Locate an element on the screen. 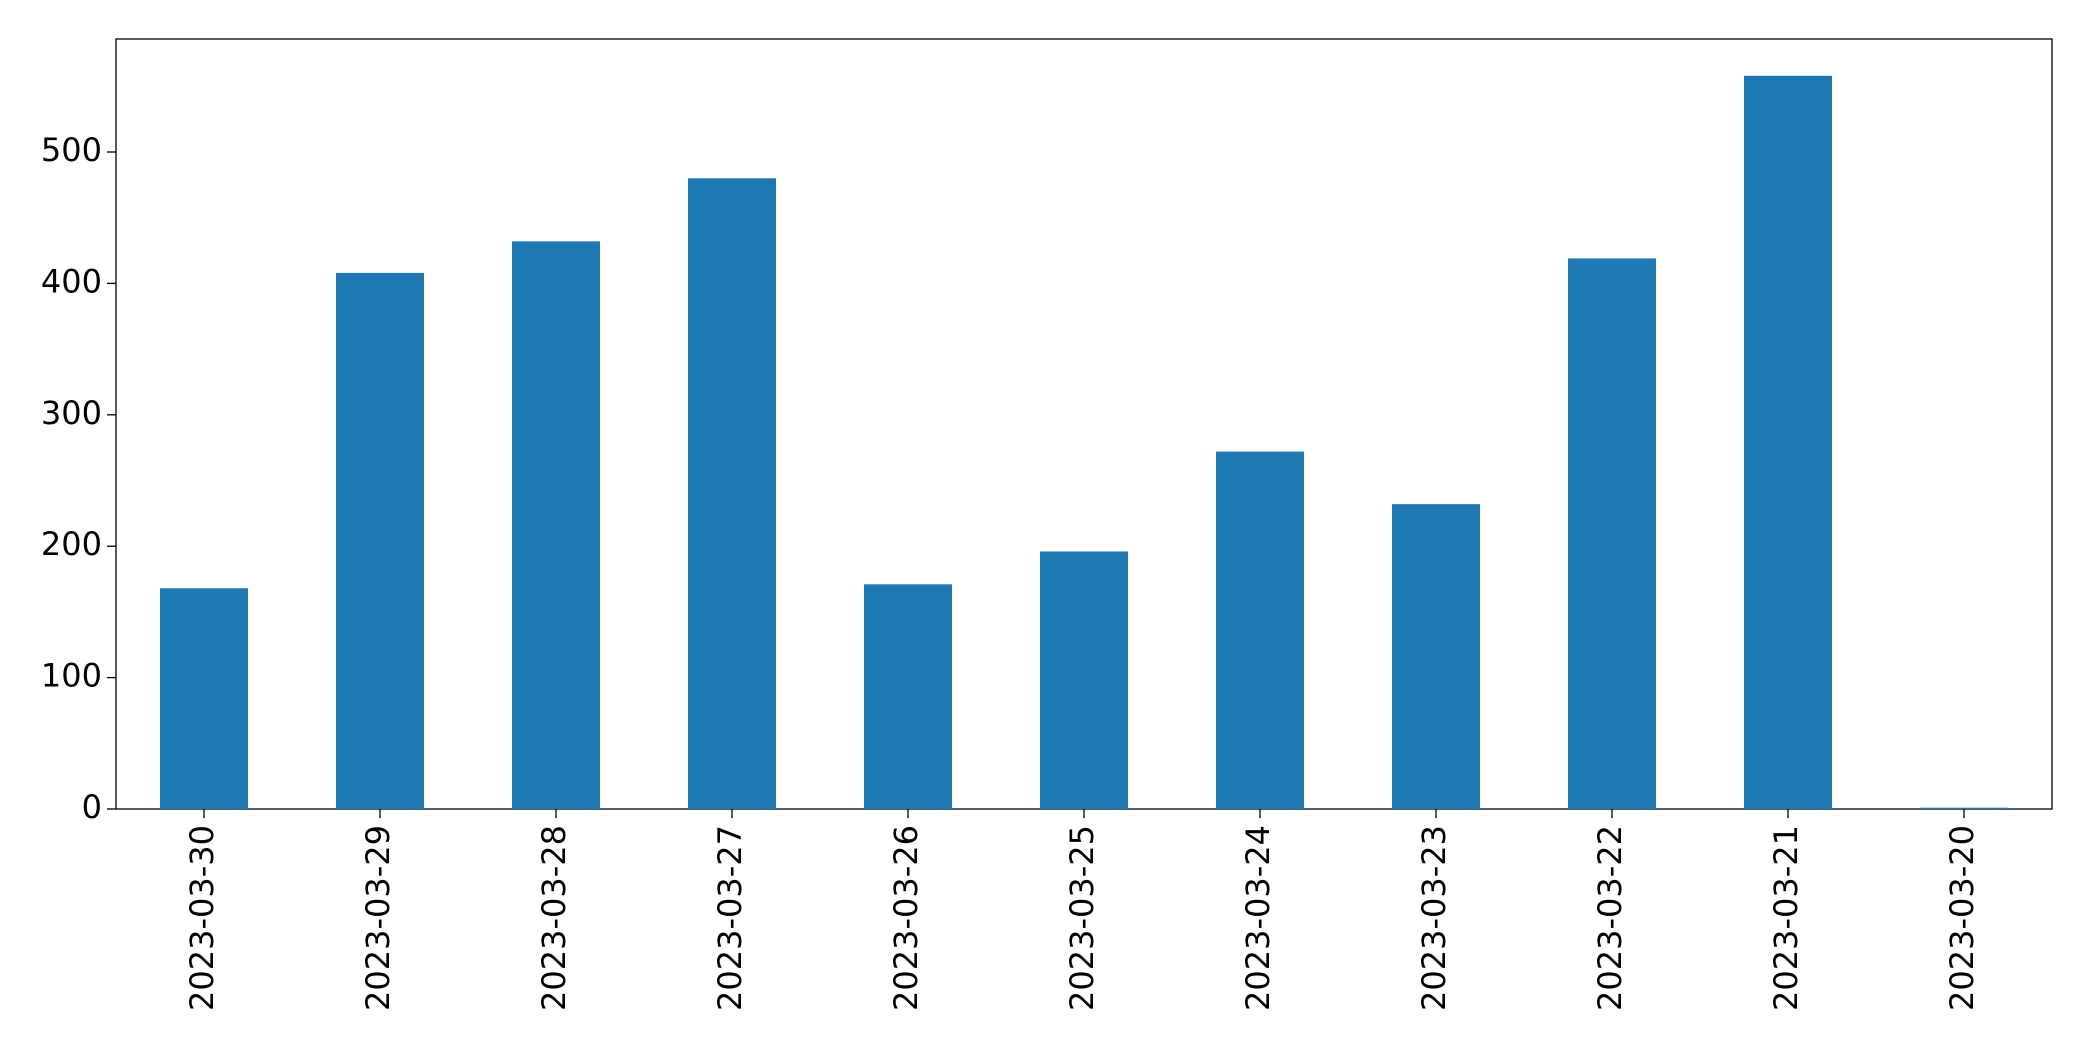 The width and height of the screenshot is (2093, 1061). y-tick-label: 300 is located at coordinates (71, 413).